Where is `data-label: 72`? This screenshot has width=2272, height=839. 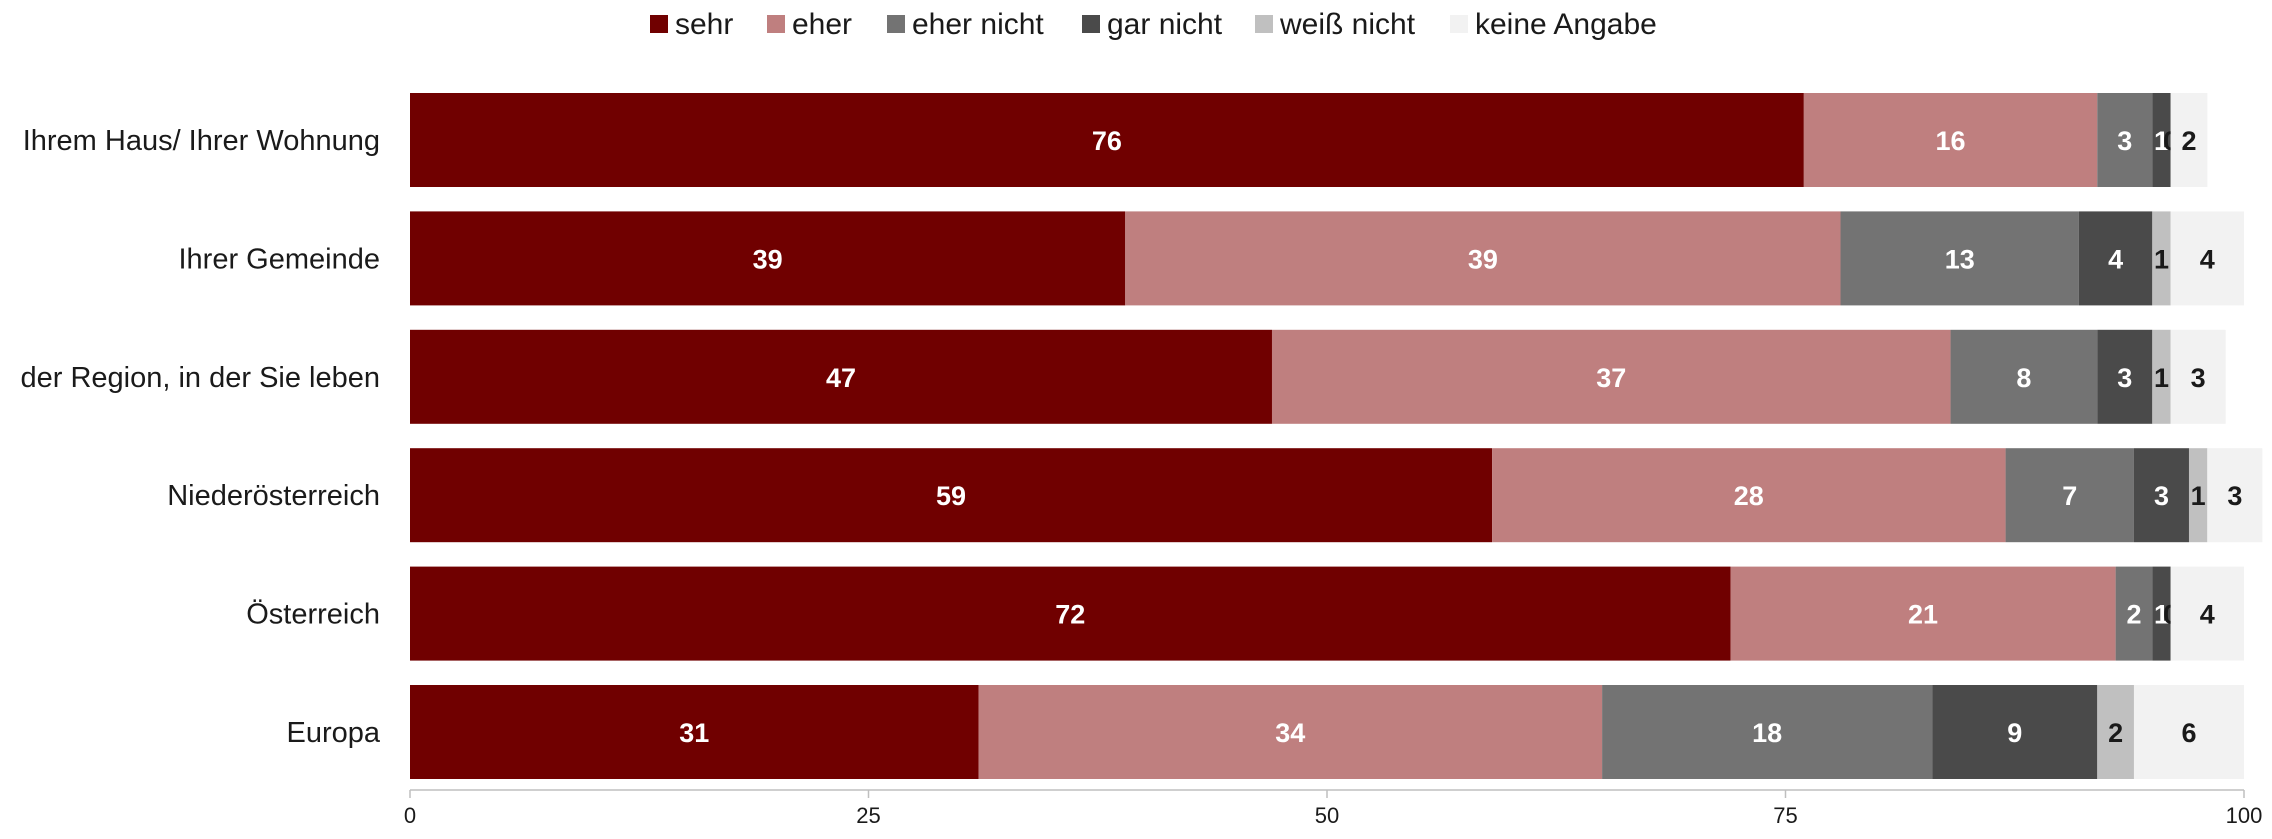
data-label: 72 is located at coordinates (1070, 615).